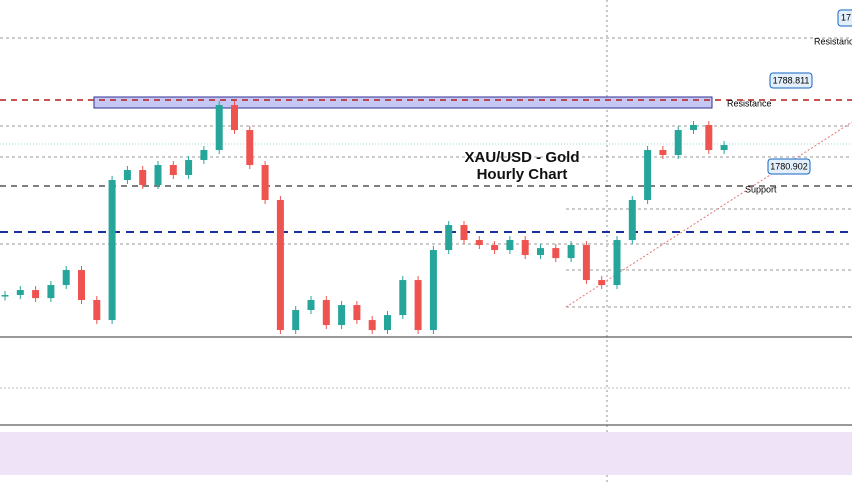 This screenshot has height=485, width=852. Describe the element at coordinates (522, 157) in the screenshot. I see `title-line: XAU/USD - Gold` at that location.